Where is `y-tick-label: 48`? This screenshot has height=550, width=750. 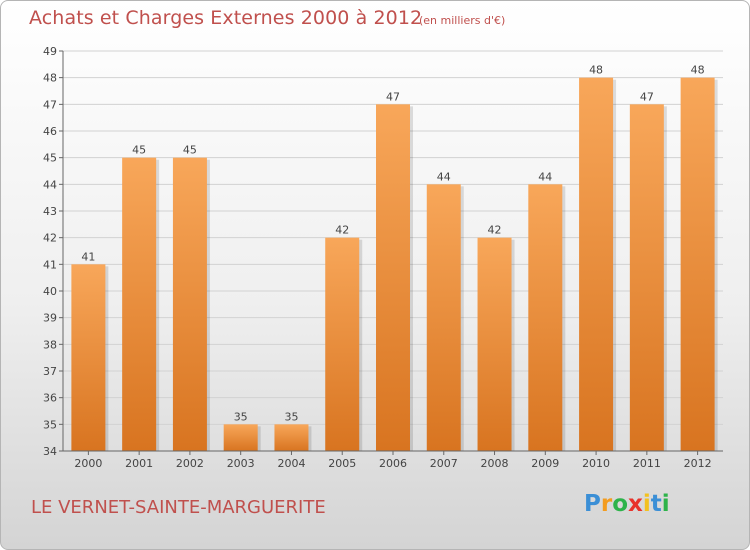
y-tick-label: 48 is located at coordinates (50, 78).